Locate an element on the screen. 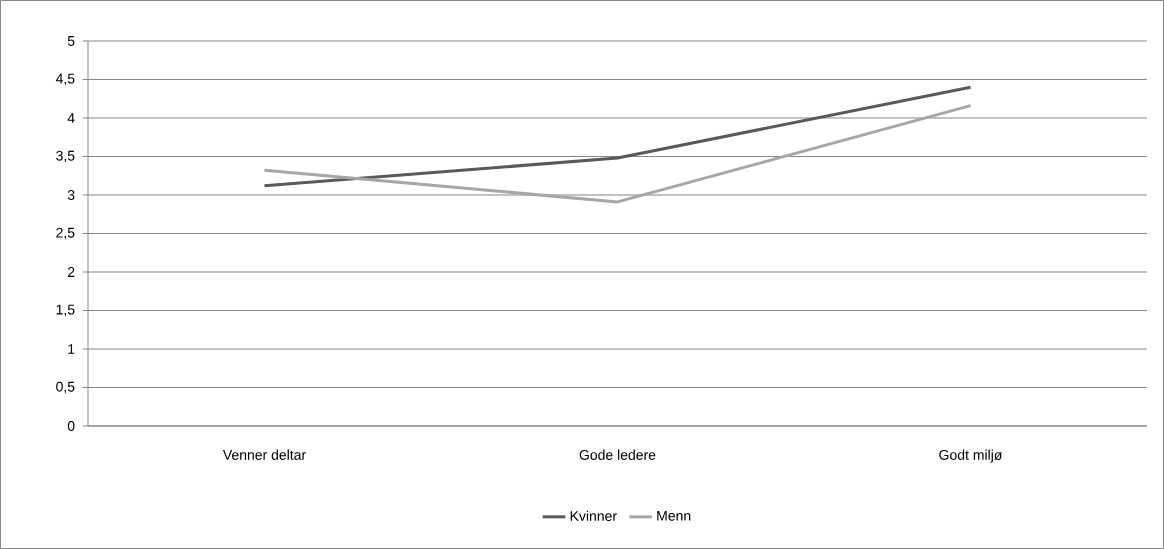 The width and height of the screenshot is (1164, 549). y-tick-label: 5 is located at coordinates (71, 41).